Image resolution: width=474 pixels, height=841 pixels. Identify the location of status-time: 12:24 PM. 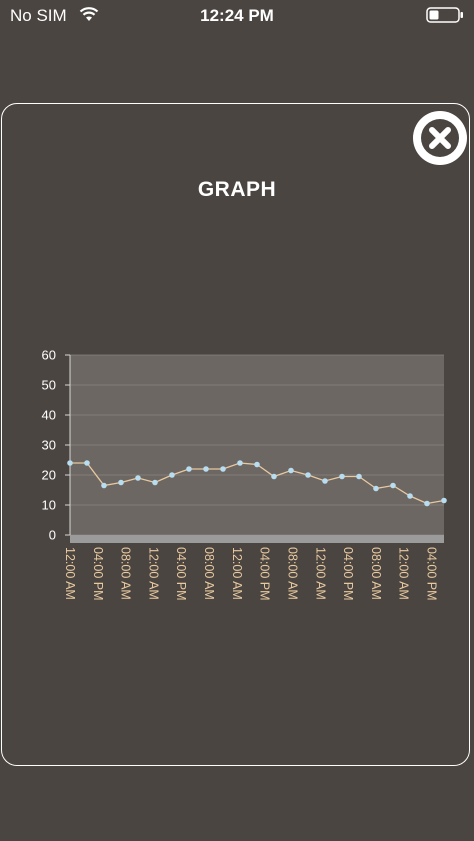
(237, 15).